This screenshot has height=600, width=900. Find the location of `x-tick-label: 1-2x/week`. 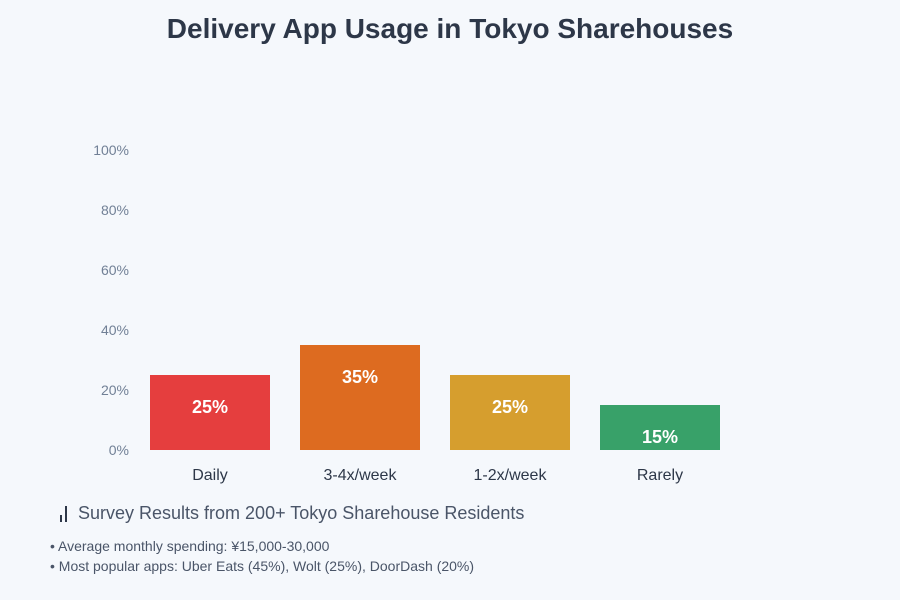

x-tick-label: 1-2x/week is located at coordinates (511, 475).